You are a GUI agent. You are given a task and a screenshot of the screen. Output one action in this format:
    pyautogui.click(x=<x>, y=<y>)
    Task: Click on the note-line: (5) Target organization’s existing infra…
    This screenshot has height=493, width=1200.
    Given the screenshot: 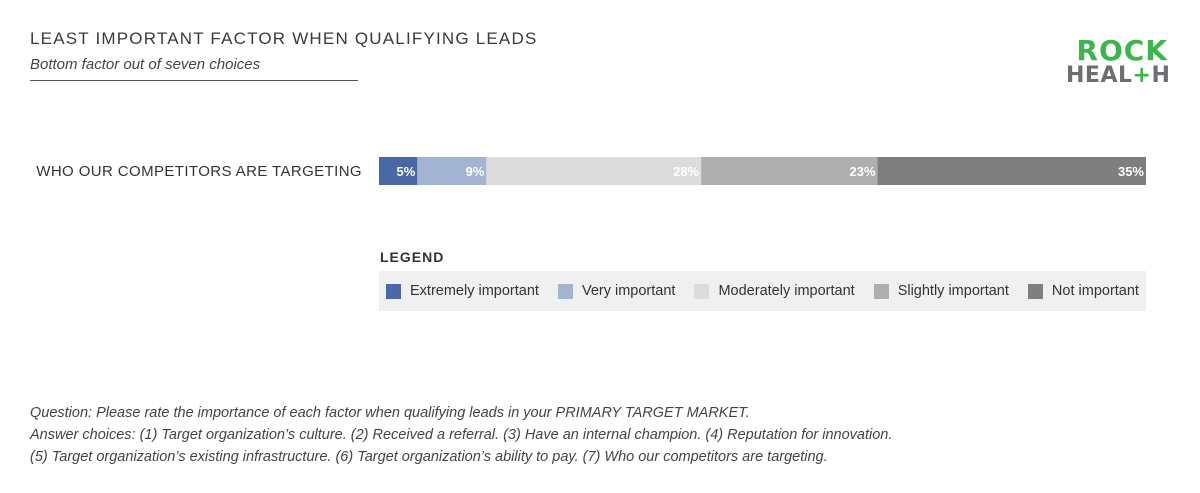 What is the action you would take?
    pyautogui.click(x=429, y=457)
    